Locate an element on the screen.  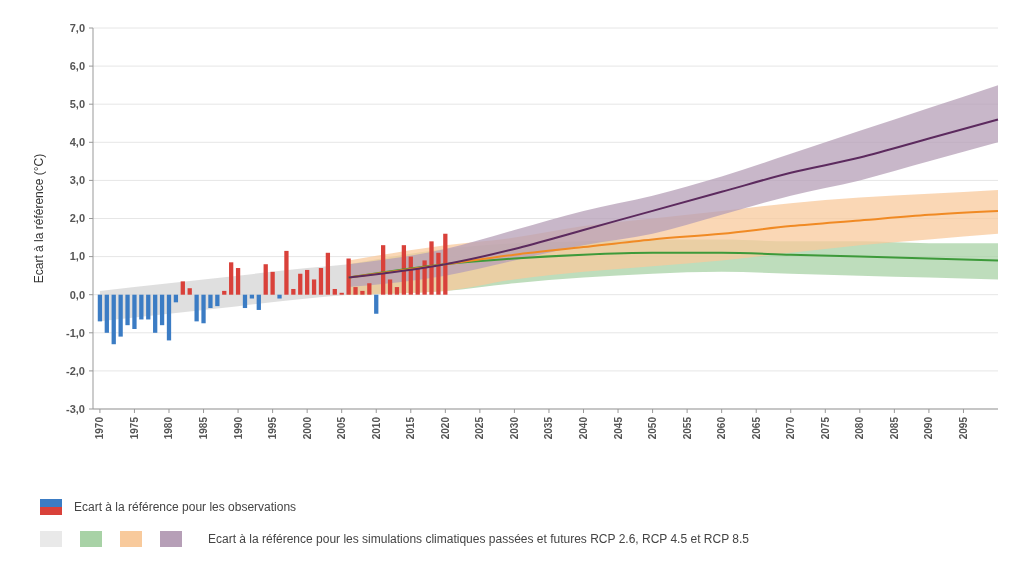
x-tick-label: 2055 is located at coordinates (687, 428).